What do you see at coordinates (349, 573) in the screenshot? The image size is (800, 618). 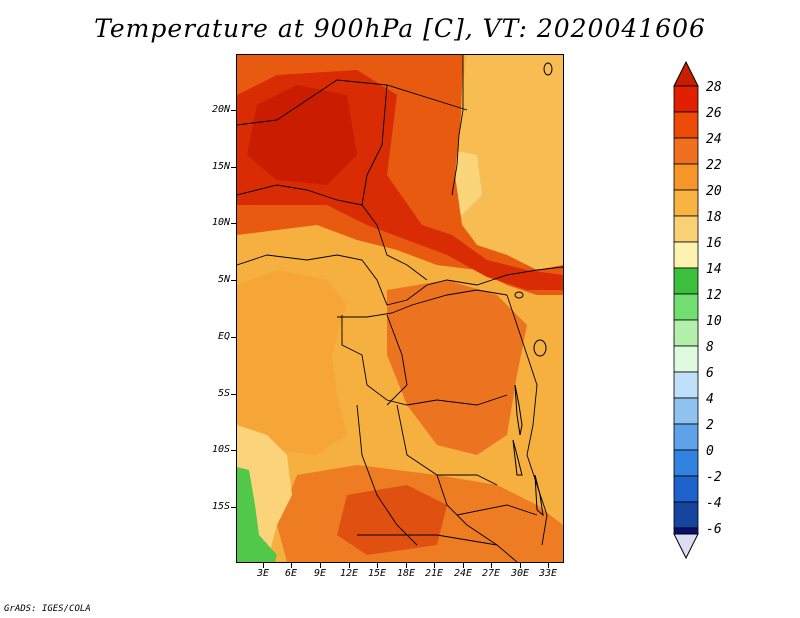 I see `lon-label-12e: 12E` at bounding box center [349, 573].